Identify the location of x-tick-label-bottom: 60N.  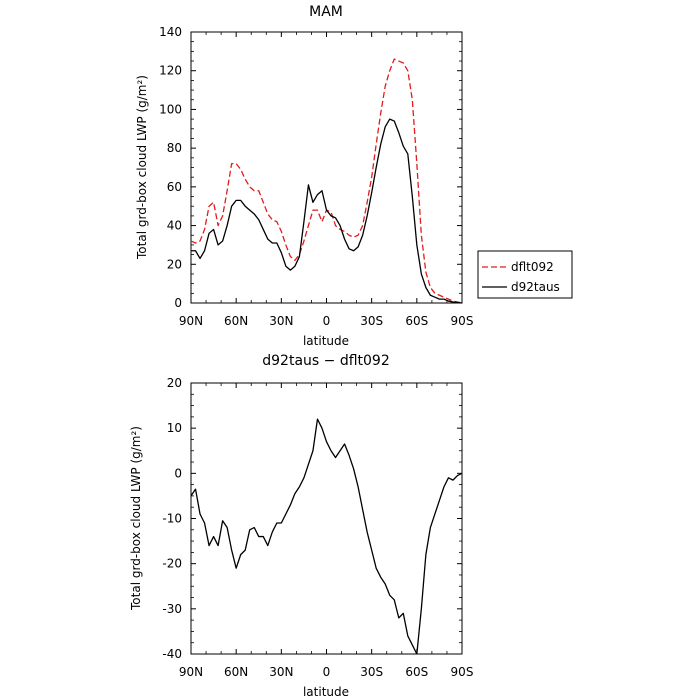
(236, 672).